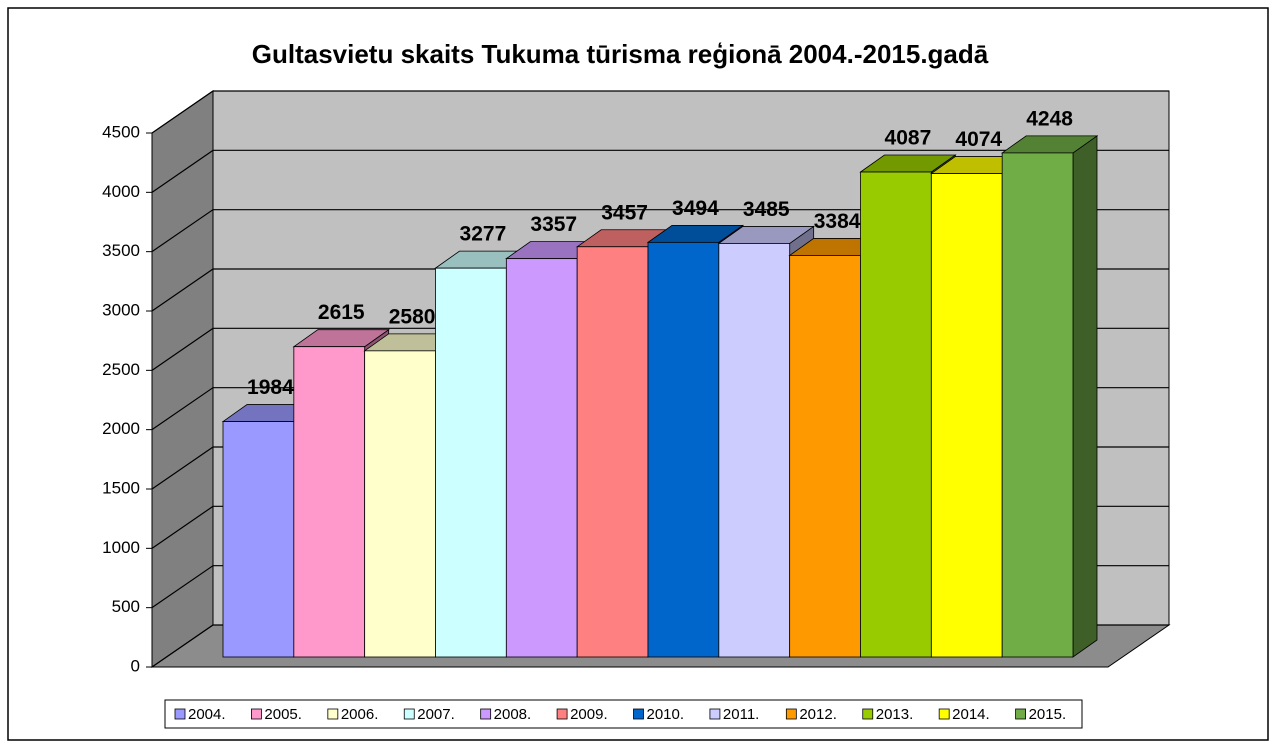 This screenshot has width=1277, height=747. Describe the element at coordinates (270, 387) in the screenshot. I see `value-label: 1984` at that location.